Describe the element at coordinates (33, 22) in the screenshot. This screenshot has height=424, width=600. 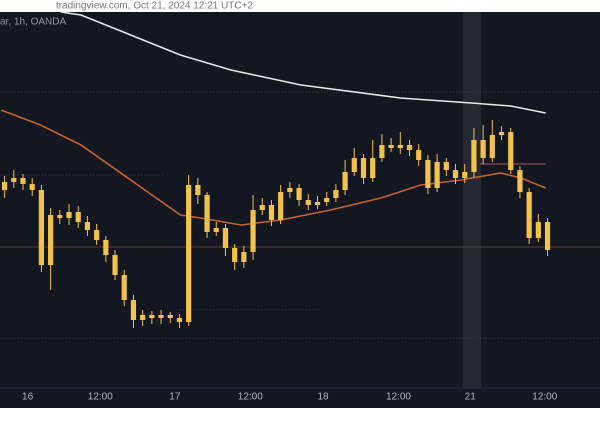
I see `symbol-text: ar, 1h, OANDA` at that location.